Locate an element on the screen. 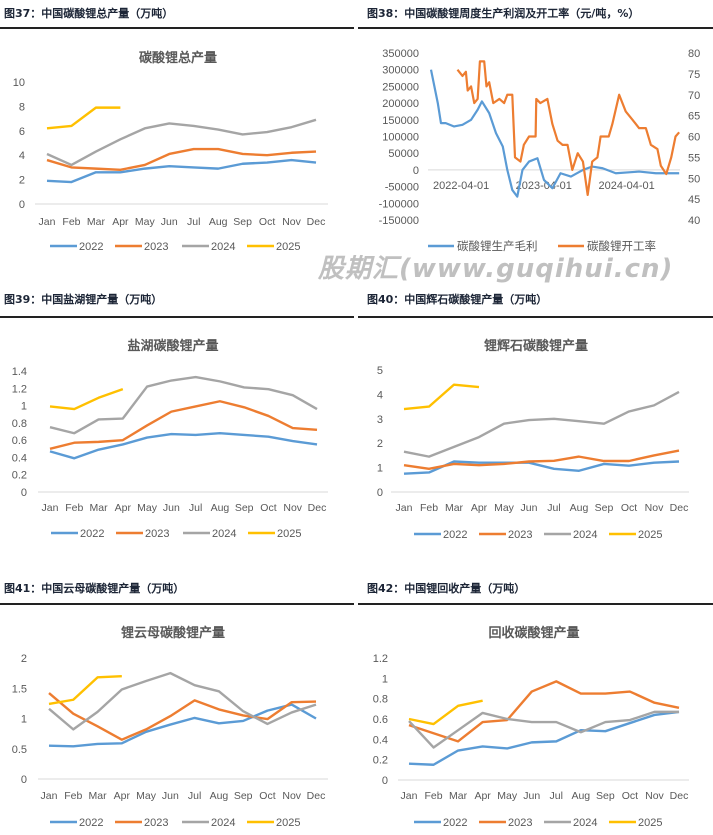 This screenshot has height=835, width=713. left-y-tick-label: -150000 is located at coordinates (399, 221).